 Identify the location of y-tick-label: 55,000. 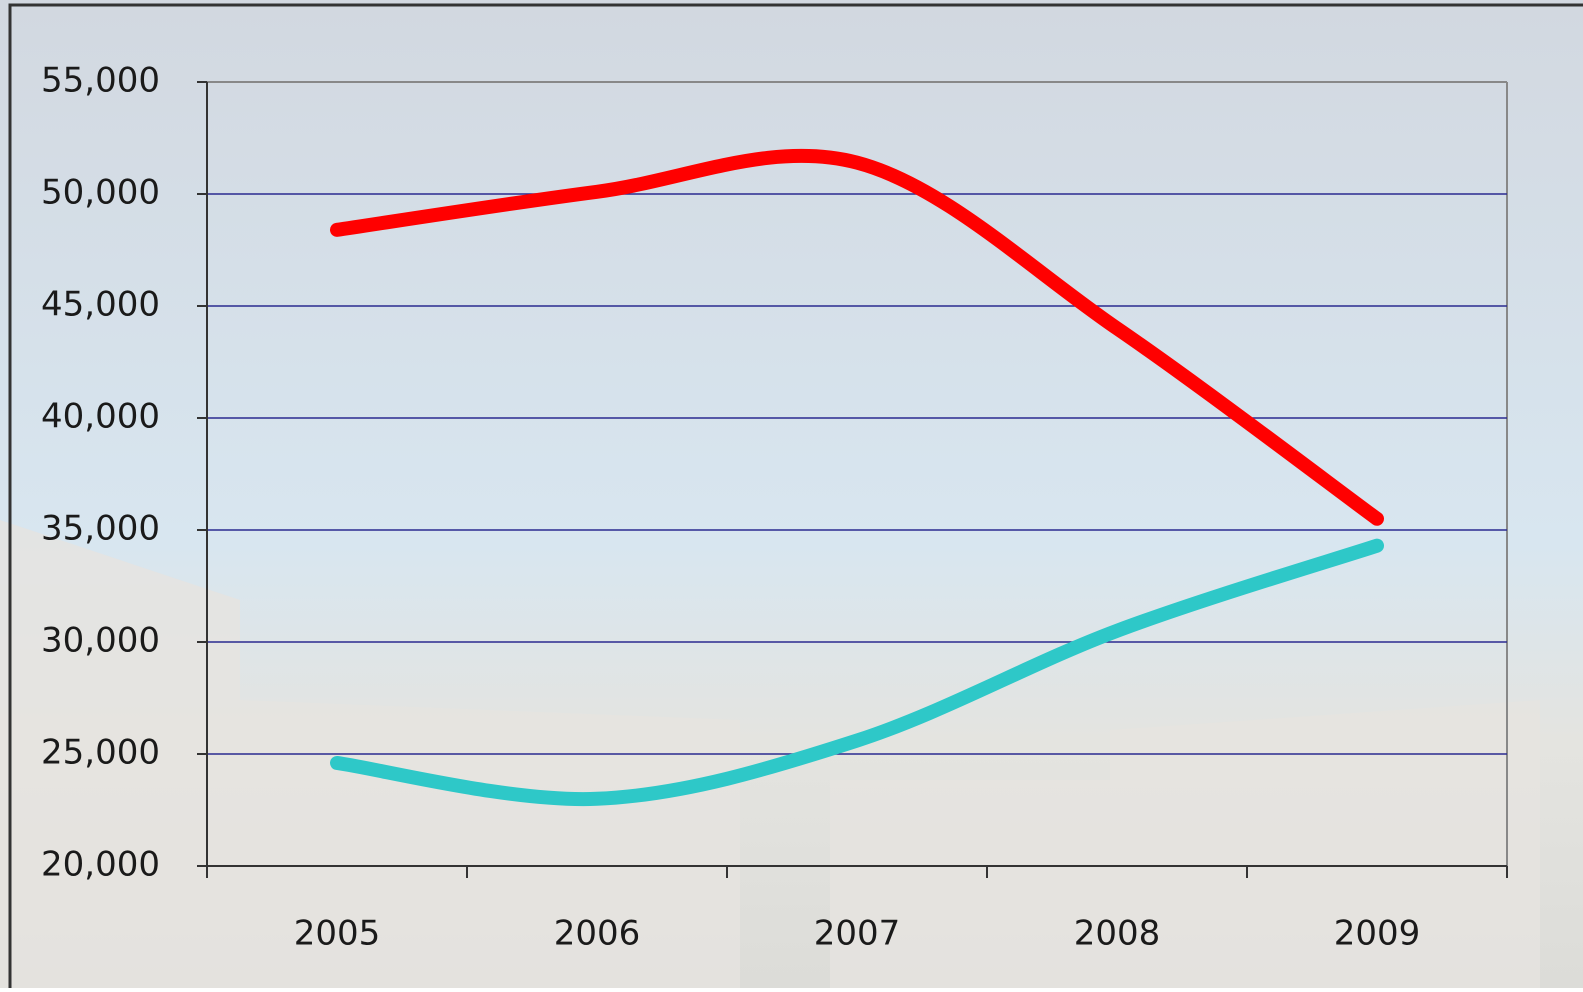
(100, 81).